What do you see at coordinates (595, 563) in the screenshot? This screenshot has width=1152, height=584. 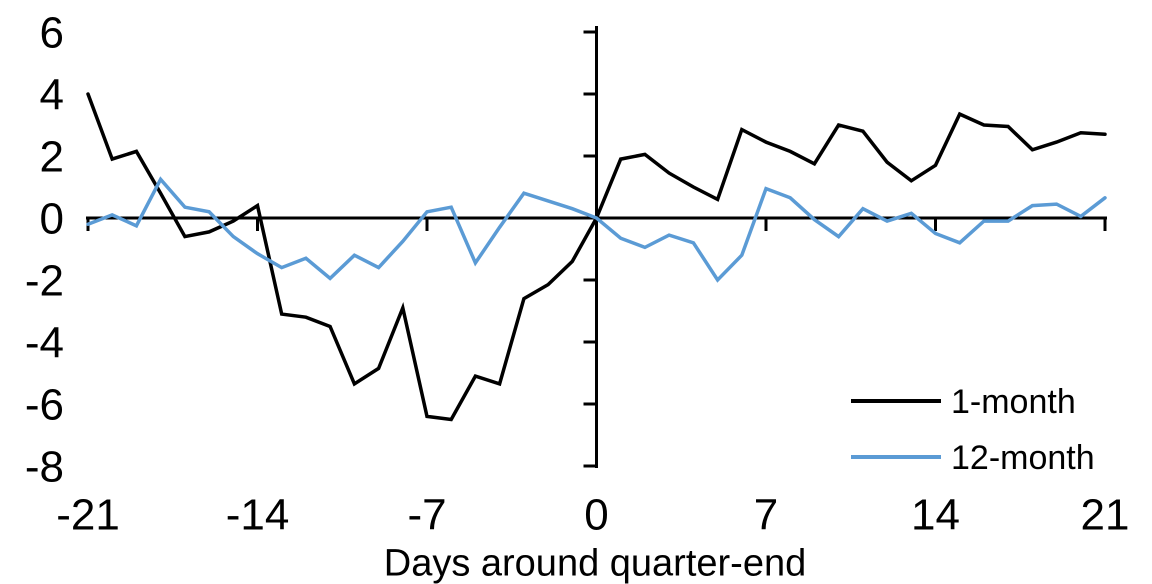 I see `x-axis-title: Days around quarter-end` at bounding box center [595, 563].